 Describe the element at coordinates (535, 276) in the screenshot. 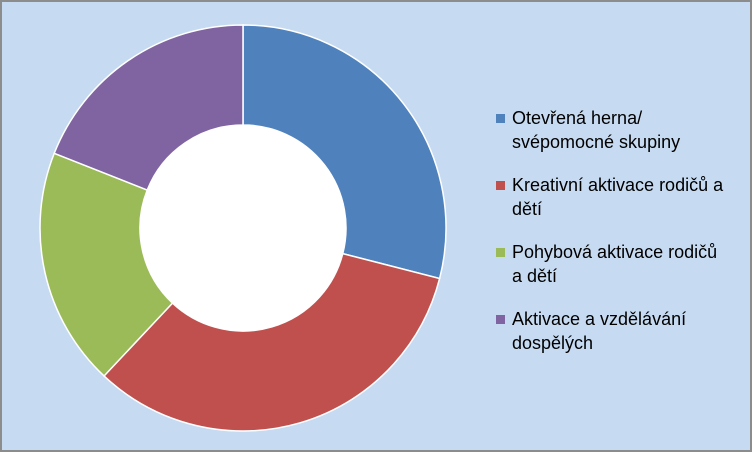

I see `legend-label-line: a dětí` at that location.